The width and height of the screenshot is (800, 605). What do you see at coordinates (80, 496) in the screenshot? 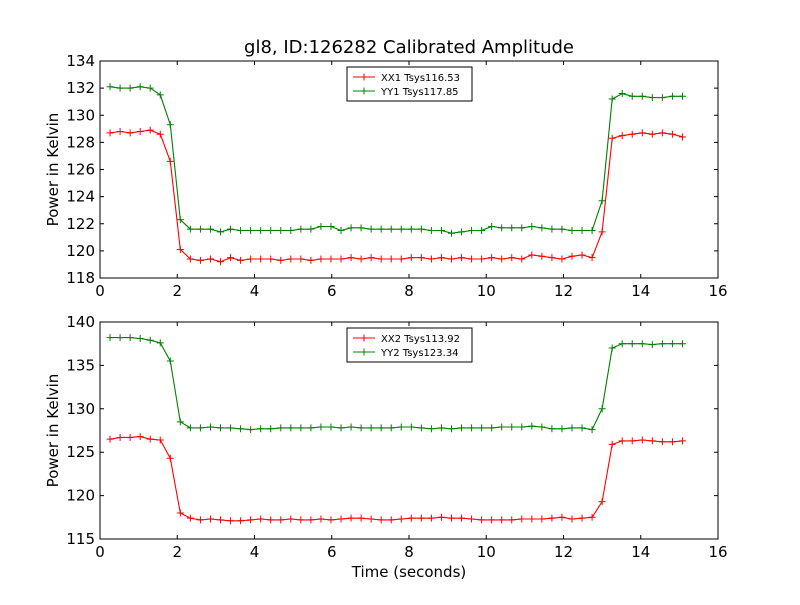
I see `y-tick-label: 120` at bounding box center [80, 496].